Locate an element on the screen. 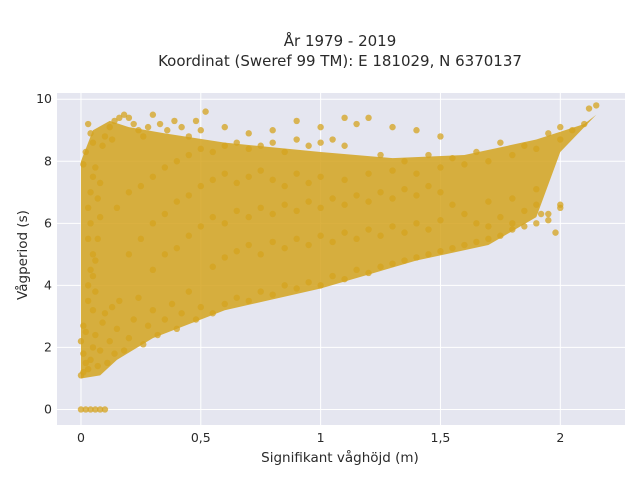 The image size is (640, 480). y-tick-label: 10 is located at coordinates (44, 98).